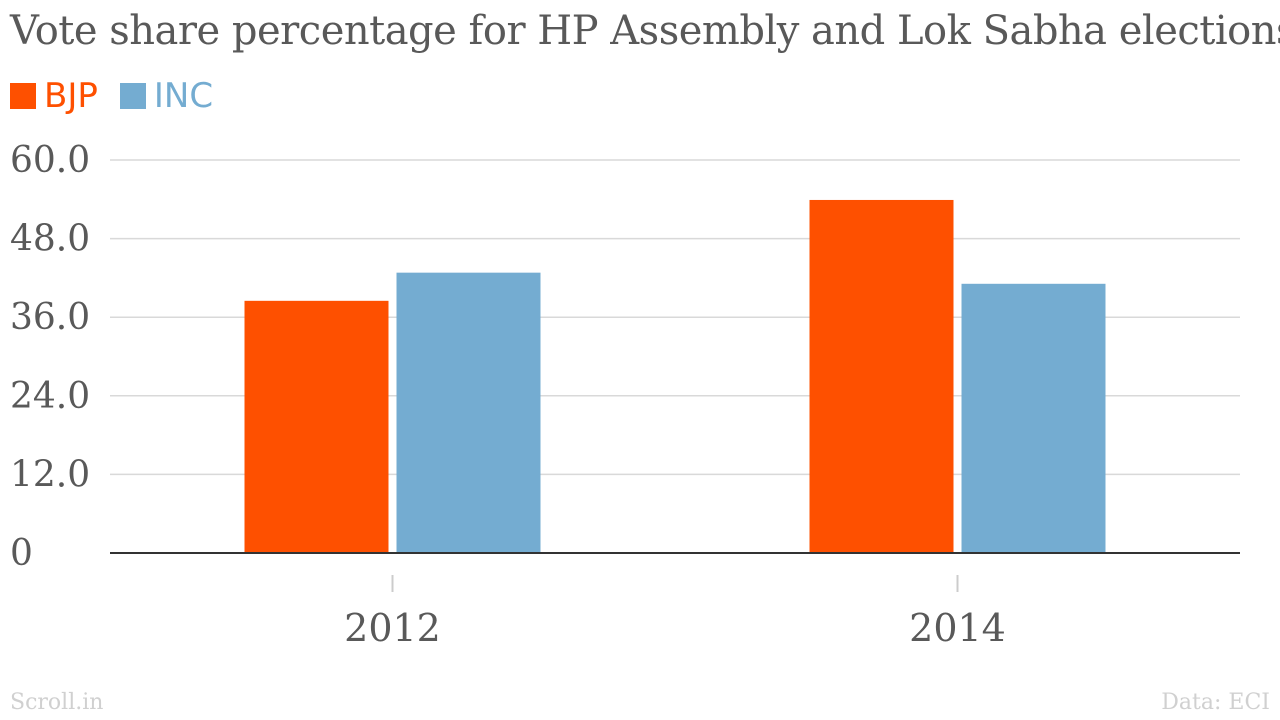 This screenshot has width=1280, height=720. I want to click on x-tick-label: 2014, so click(957, 628).